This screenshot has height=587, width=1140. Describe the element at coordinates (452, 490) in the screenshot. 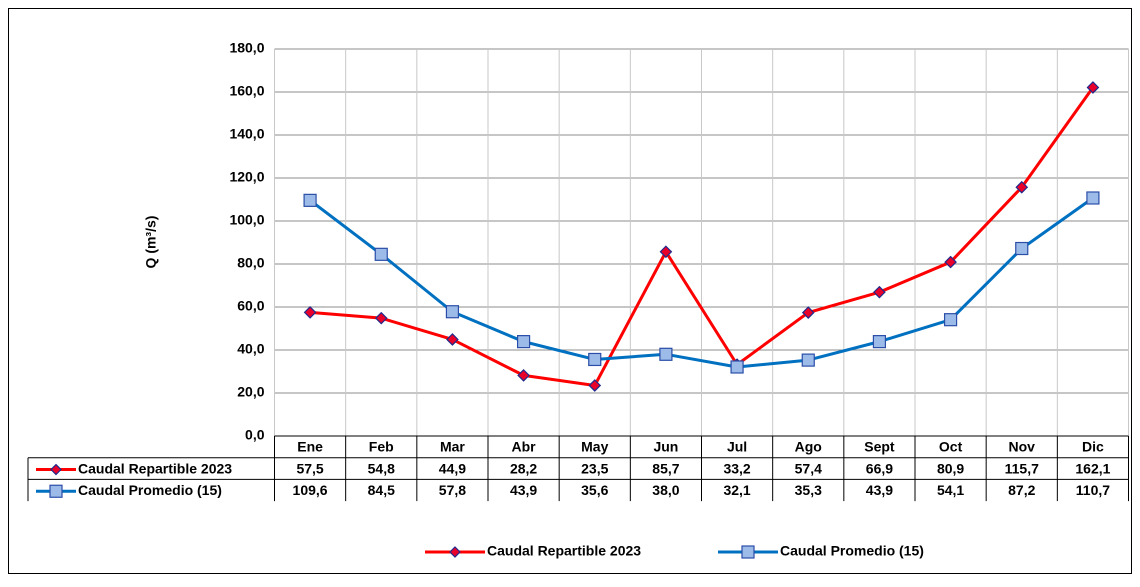

I see `table-value: 57,8` at that location.